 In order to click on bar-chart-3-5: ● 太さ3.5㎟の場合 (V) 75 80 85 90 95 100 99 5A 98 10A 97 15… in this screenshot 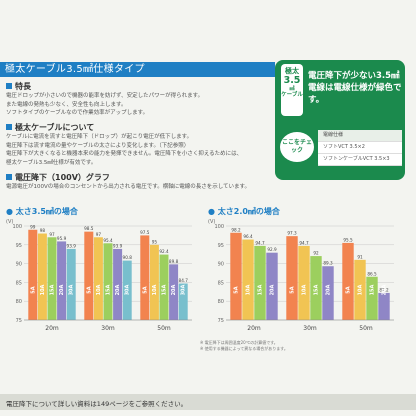, I will do `click(99, 269)`.